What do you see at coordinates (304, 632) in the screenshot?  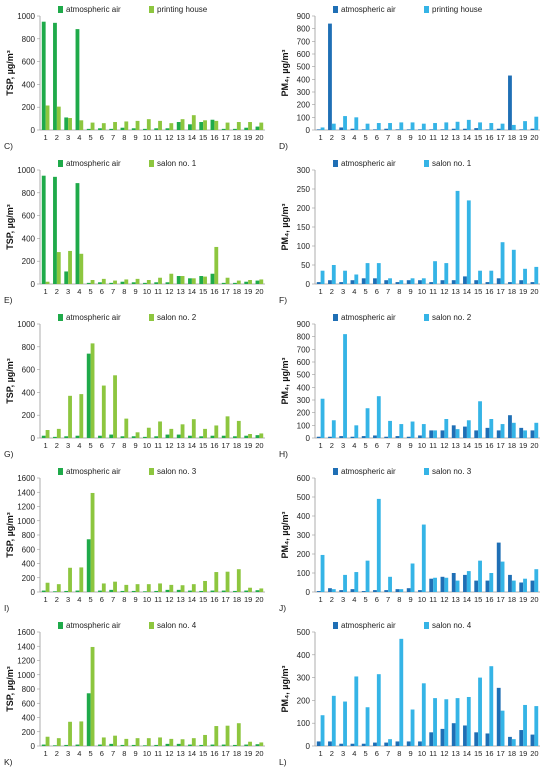 I see `y-tick-label: 500` at bounding box center [304, 632].